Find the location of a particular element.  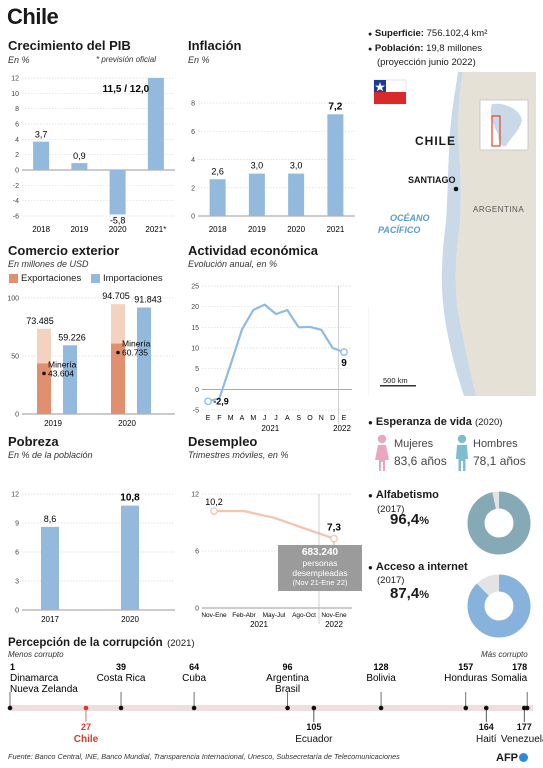

actividad-x-tick: E is located at coordinates (344, 418).